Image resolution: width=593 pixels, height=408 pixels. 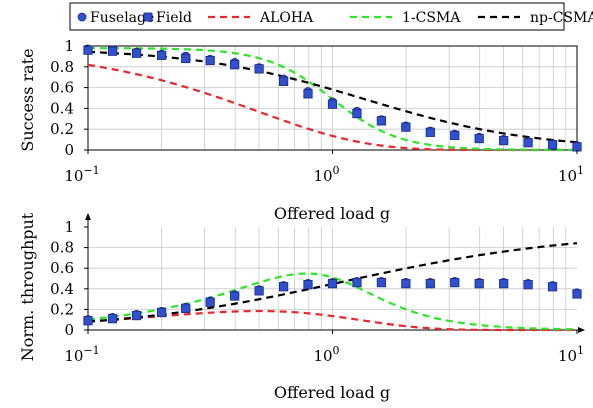 I want to click on y-axis-arrow, so click(x=88, y=216).